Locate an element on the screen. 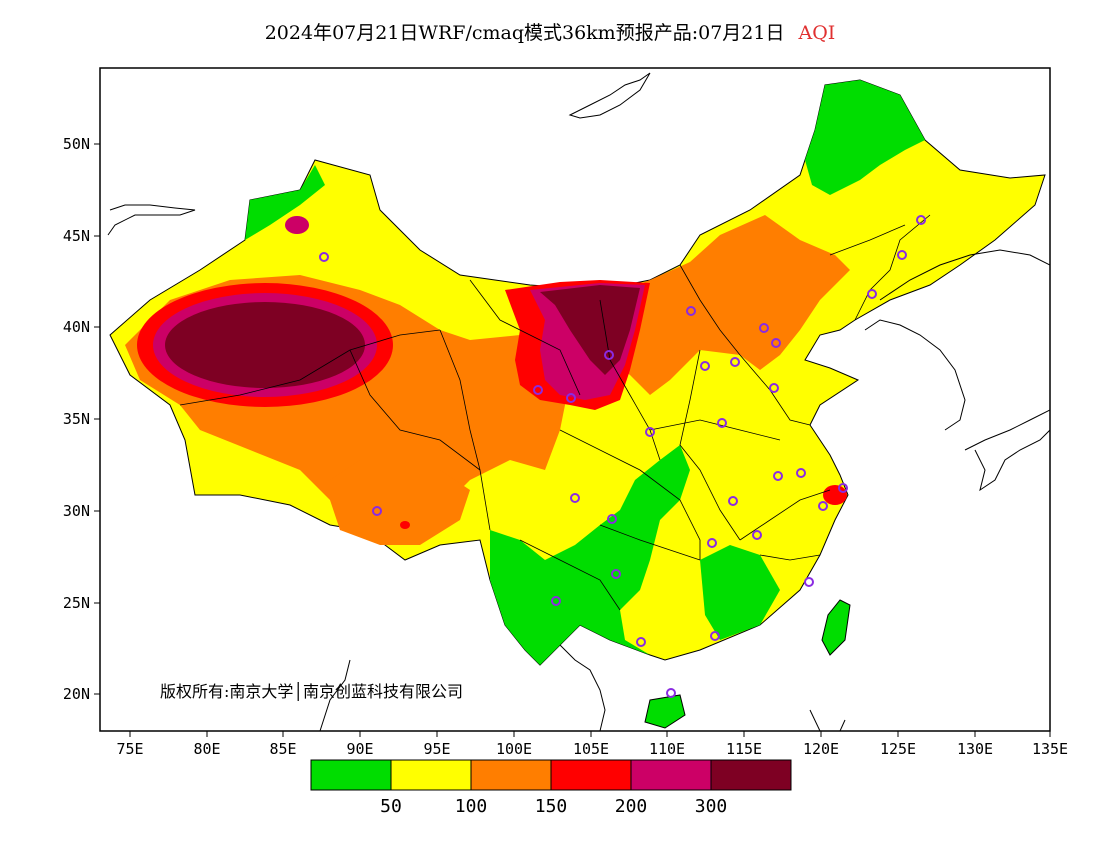 This screenshot has width=1100, height=850. colorbar-labels: 50 100 150 200 300 is located at coordinates (553, 806).